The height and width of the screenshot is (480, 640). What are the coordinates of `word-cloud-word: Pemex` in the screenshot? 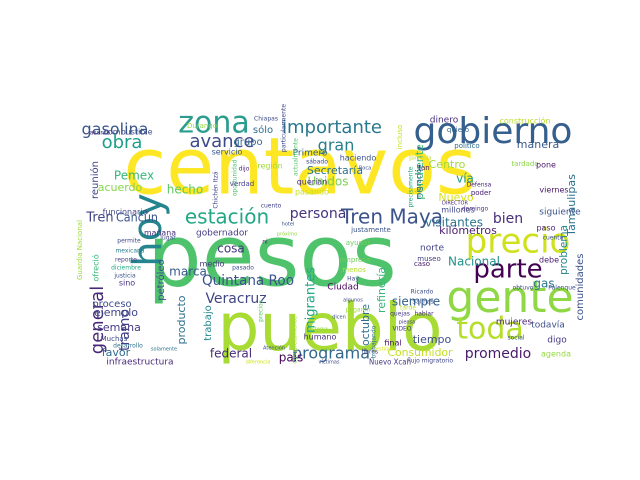 It's located at (134, 176).